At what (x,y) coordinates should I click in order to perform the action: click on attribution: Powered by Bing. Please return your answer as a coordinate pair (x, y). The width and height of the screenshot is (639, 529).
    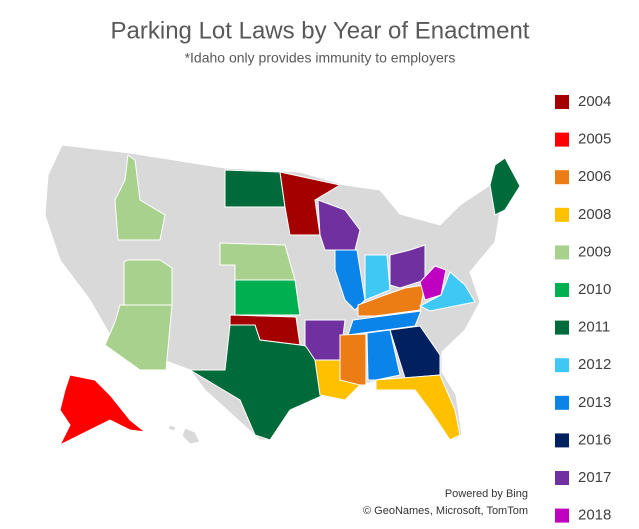
    Looking at the image, I should click on (486, 494).